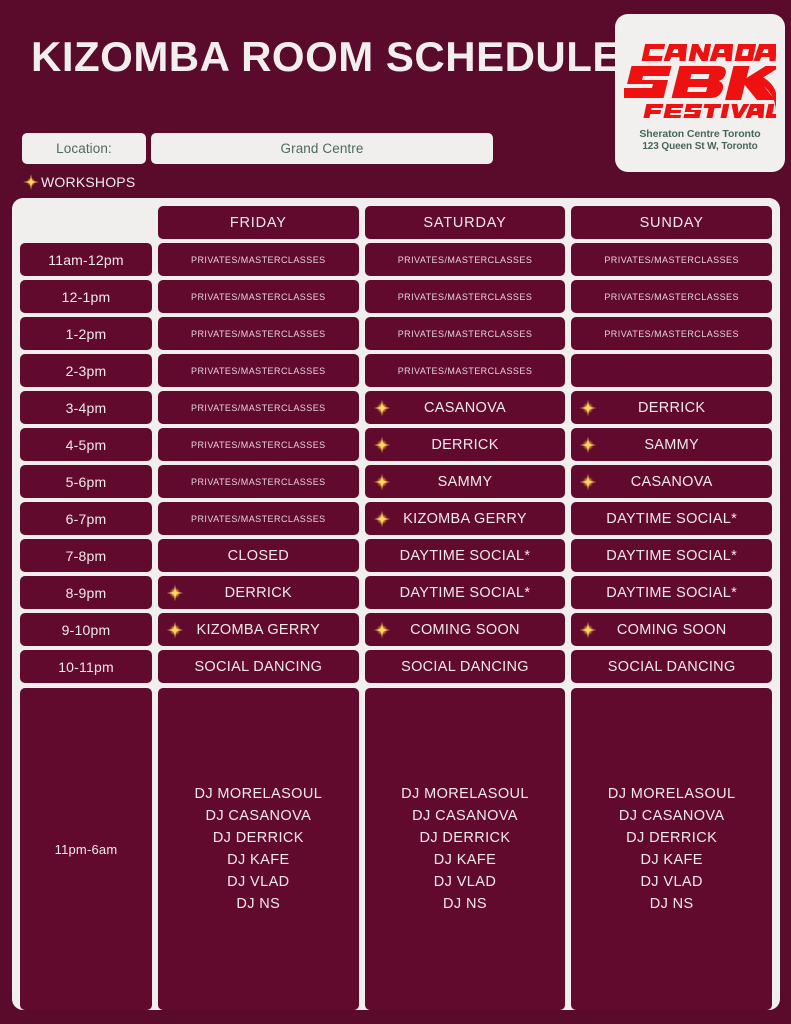  I want to click on time-slot-label: 12-1pm, so click(86, 296).